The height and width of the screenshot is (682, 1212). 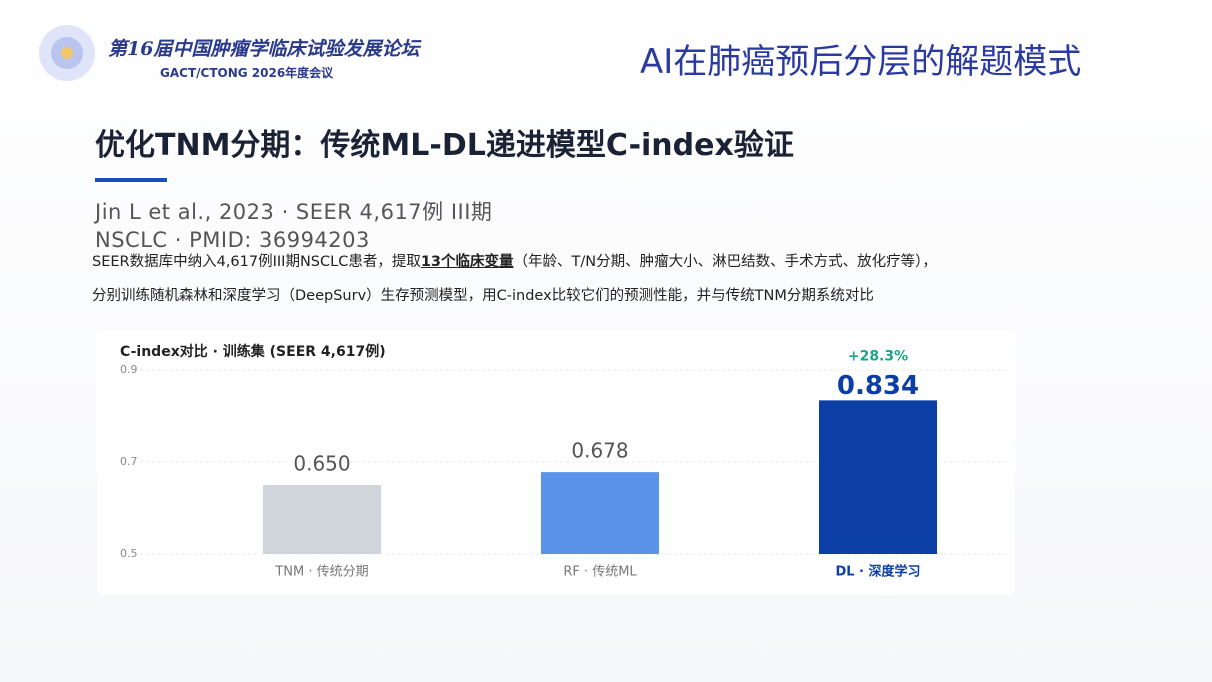 What do you see at coordinates (444, 145) in the screenshot?
I see `heading: 优化TNM分期：传统ML-DL递进模型C-index验证` at bounding box center [444, 145].